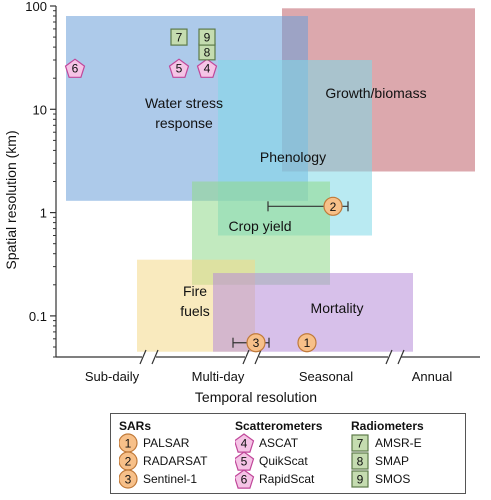 Image resolution: width=491 pixels, height=500 pixels. I want to click on legend-marker: 9, so click(360, 479).